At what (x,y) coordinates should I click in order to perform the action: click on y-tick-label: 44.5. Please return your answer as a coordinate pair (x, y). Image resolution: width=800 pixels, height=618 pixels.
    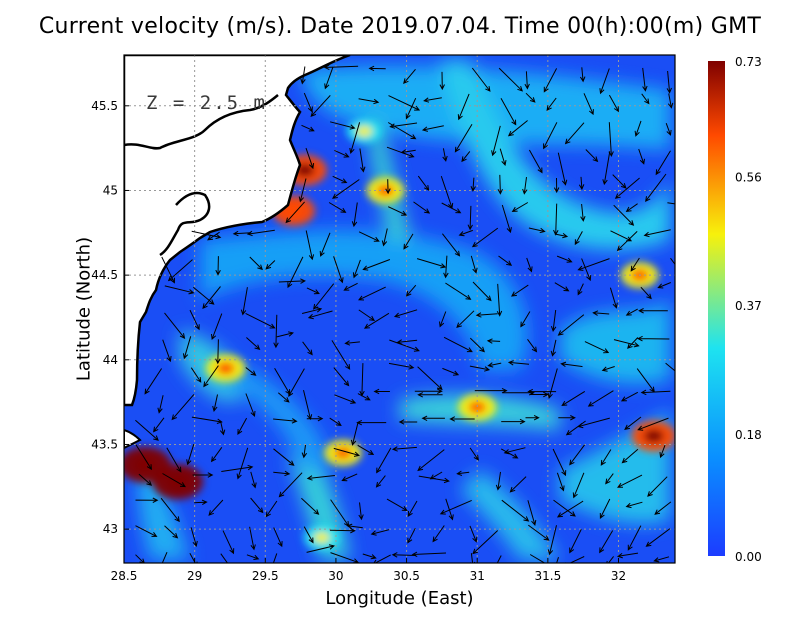
    Looking at the image, I should click on (104, 275).